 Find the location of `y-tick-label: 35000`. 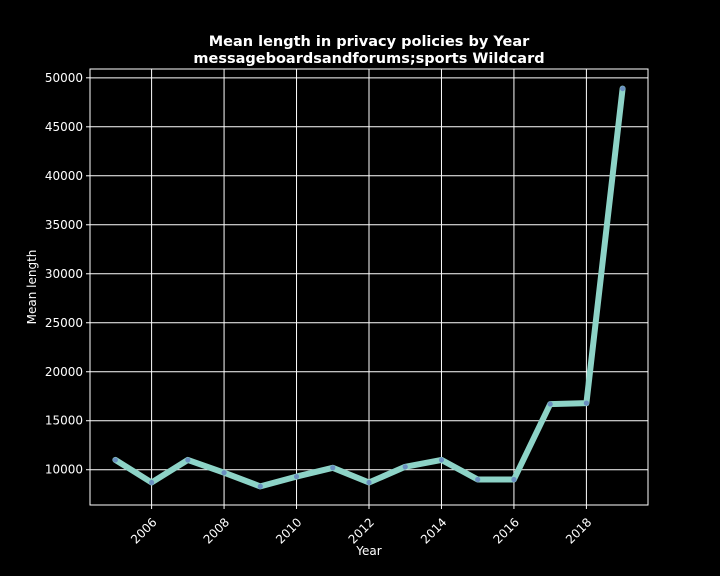

y-tick-label: 35000 is located at coordinates (64, 225).